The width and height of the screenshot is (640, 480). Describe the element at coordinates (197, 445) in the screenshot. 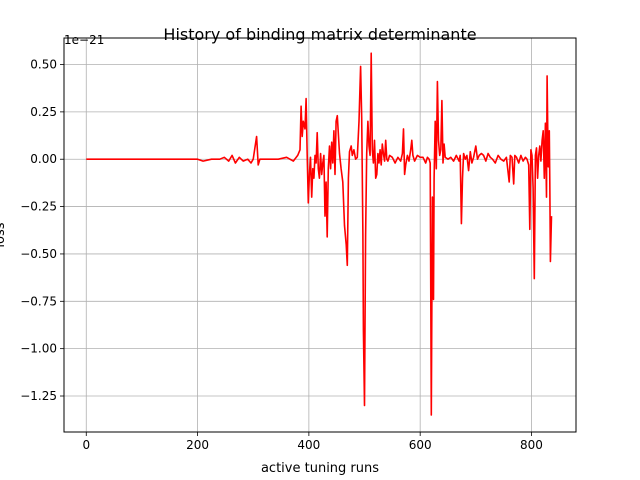

I see `x-tick-label: 200` at that location.